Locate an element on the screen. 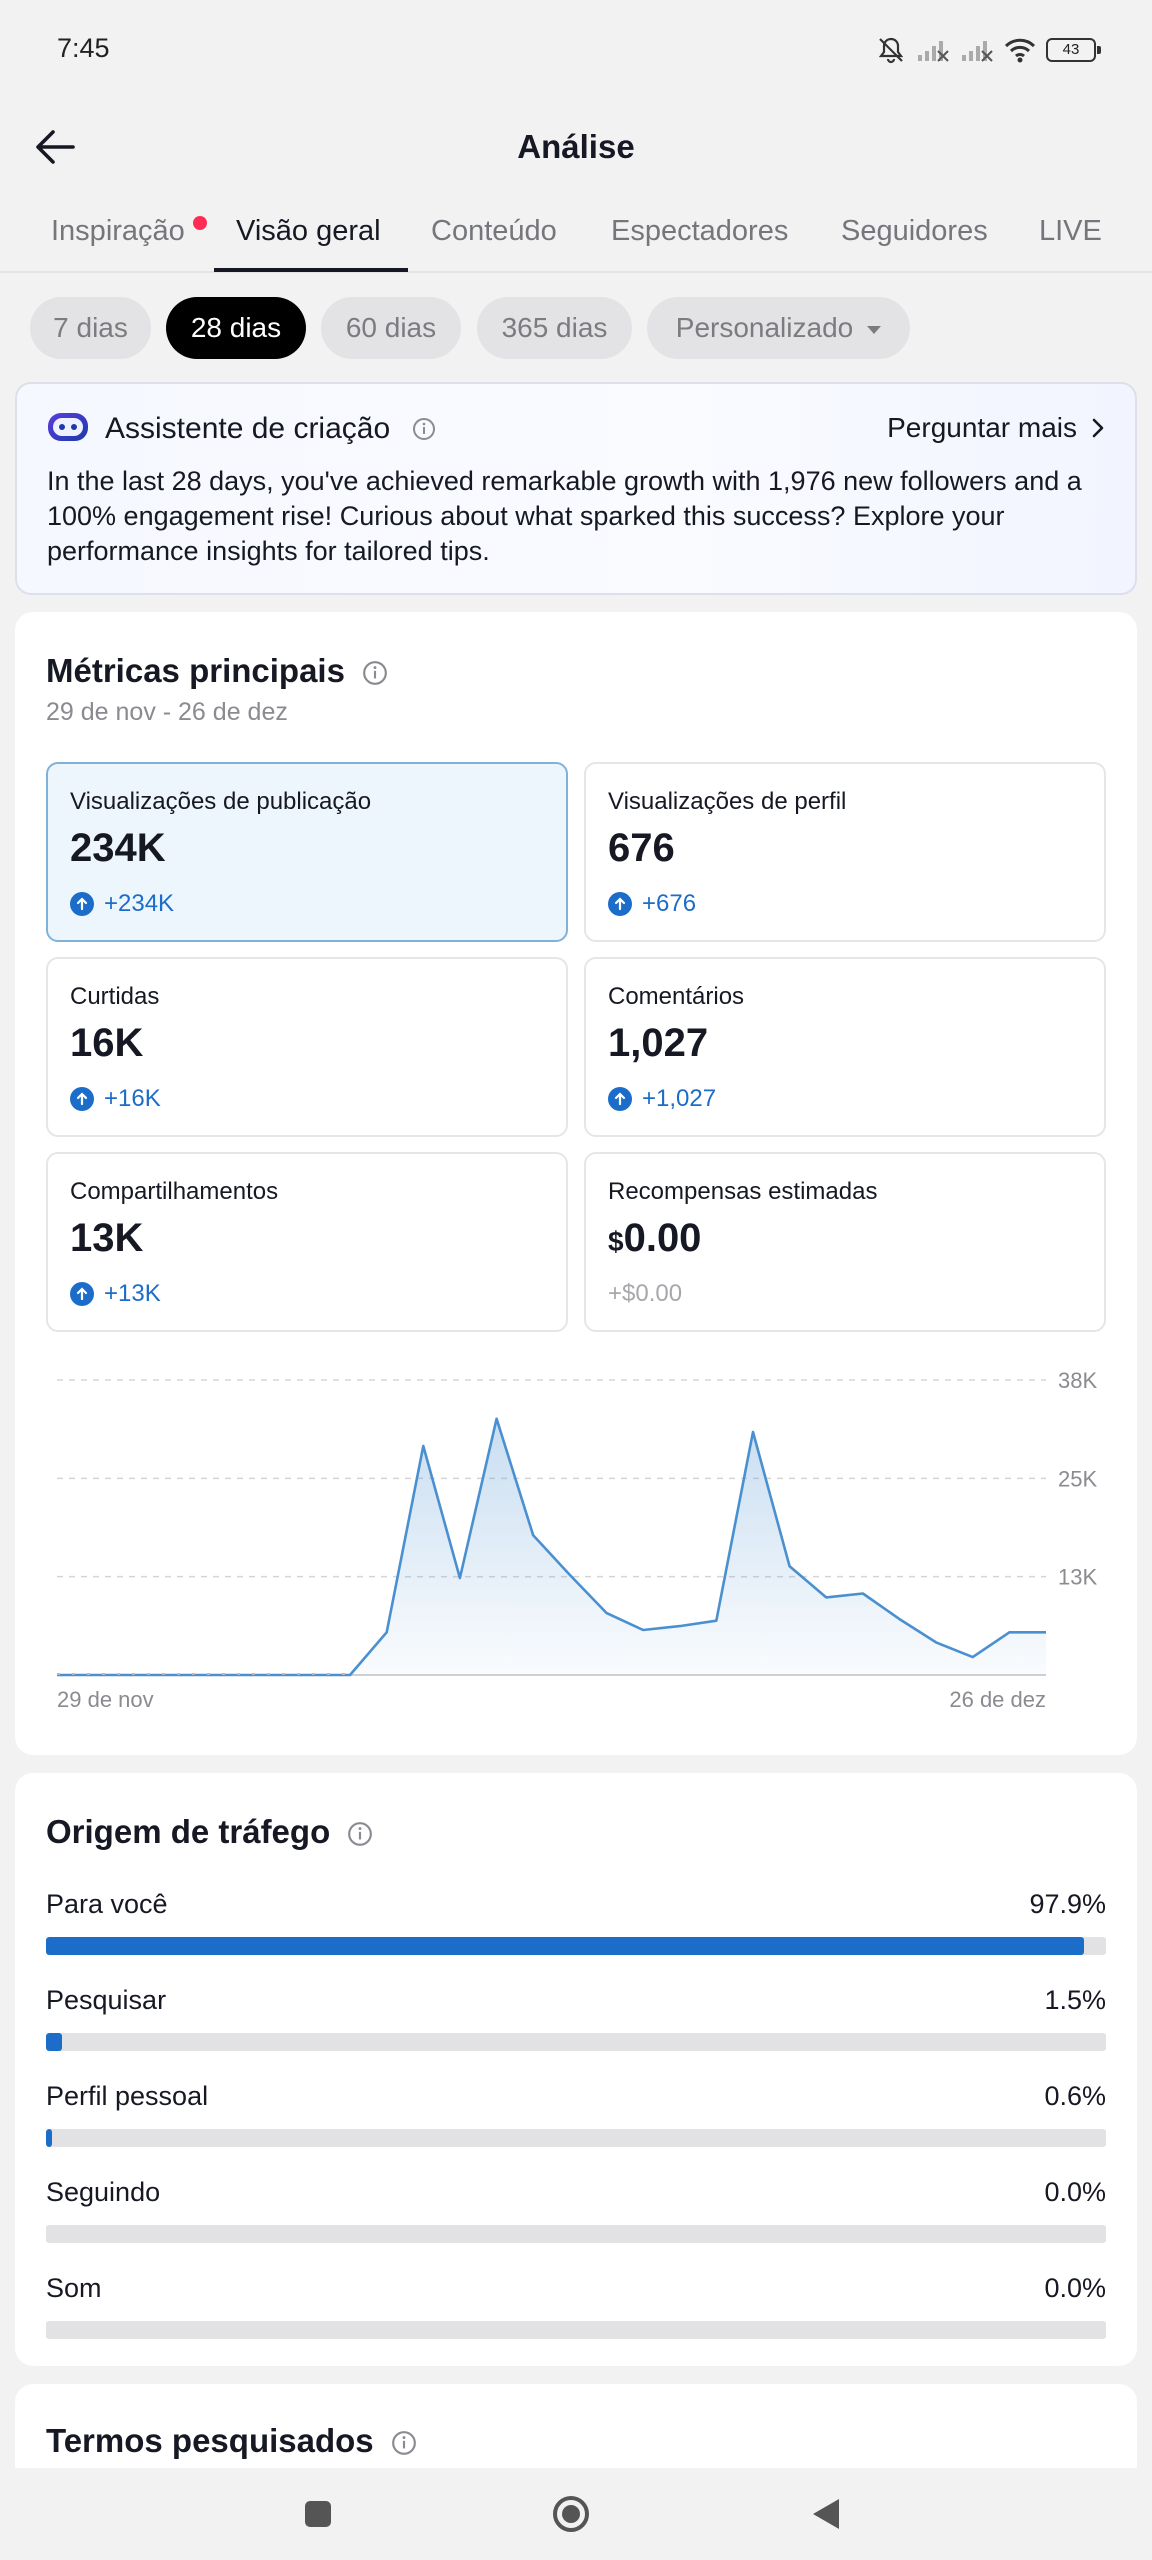 This screenshot has width=1152, height=2560. recents-button is located at coordinates (318, 2514).